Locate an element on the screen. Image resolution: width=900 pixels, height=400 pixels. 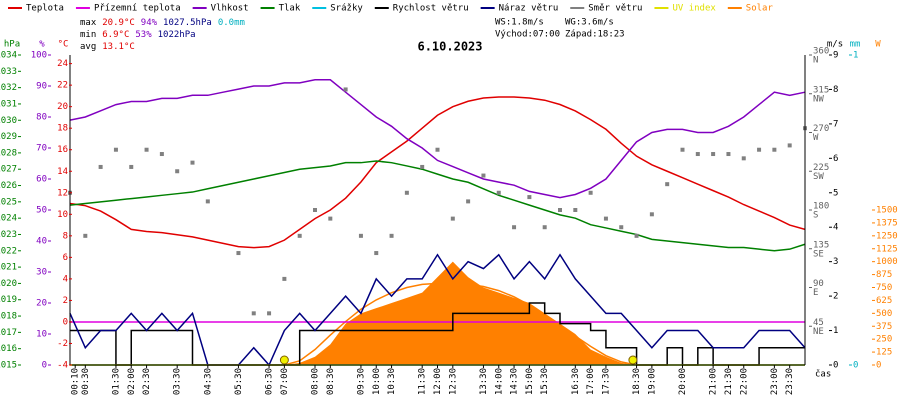
y-tick-label: 60 is located at coordinates (41, 180).